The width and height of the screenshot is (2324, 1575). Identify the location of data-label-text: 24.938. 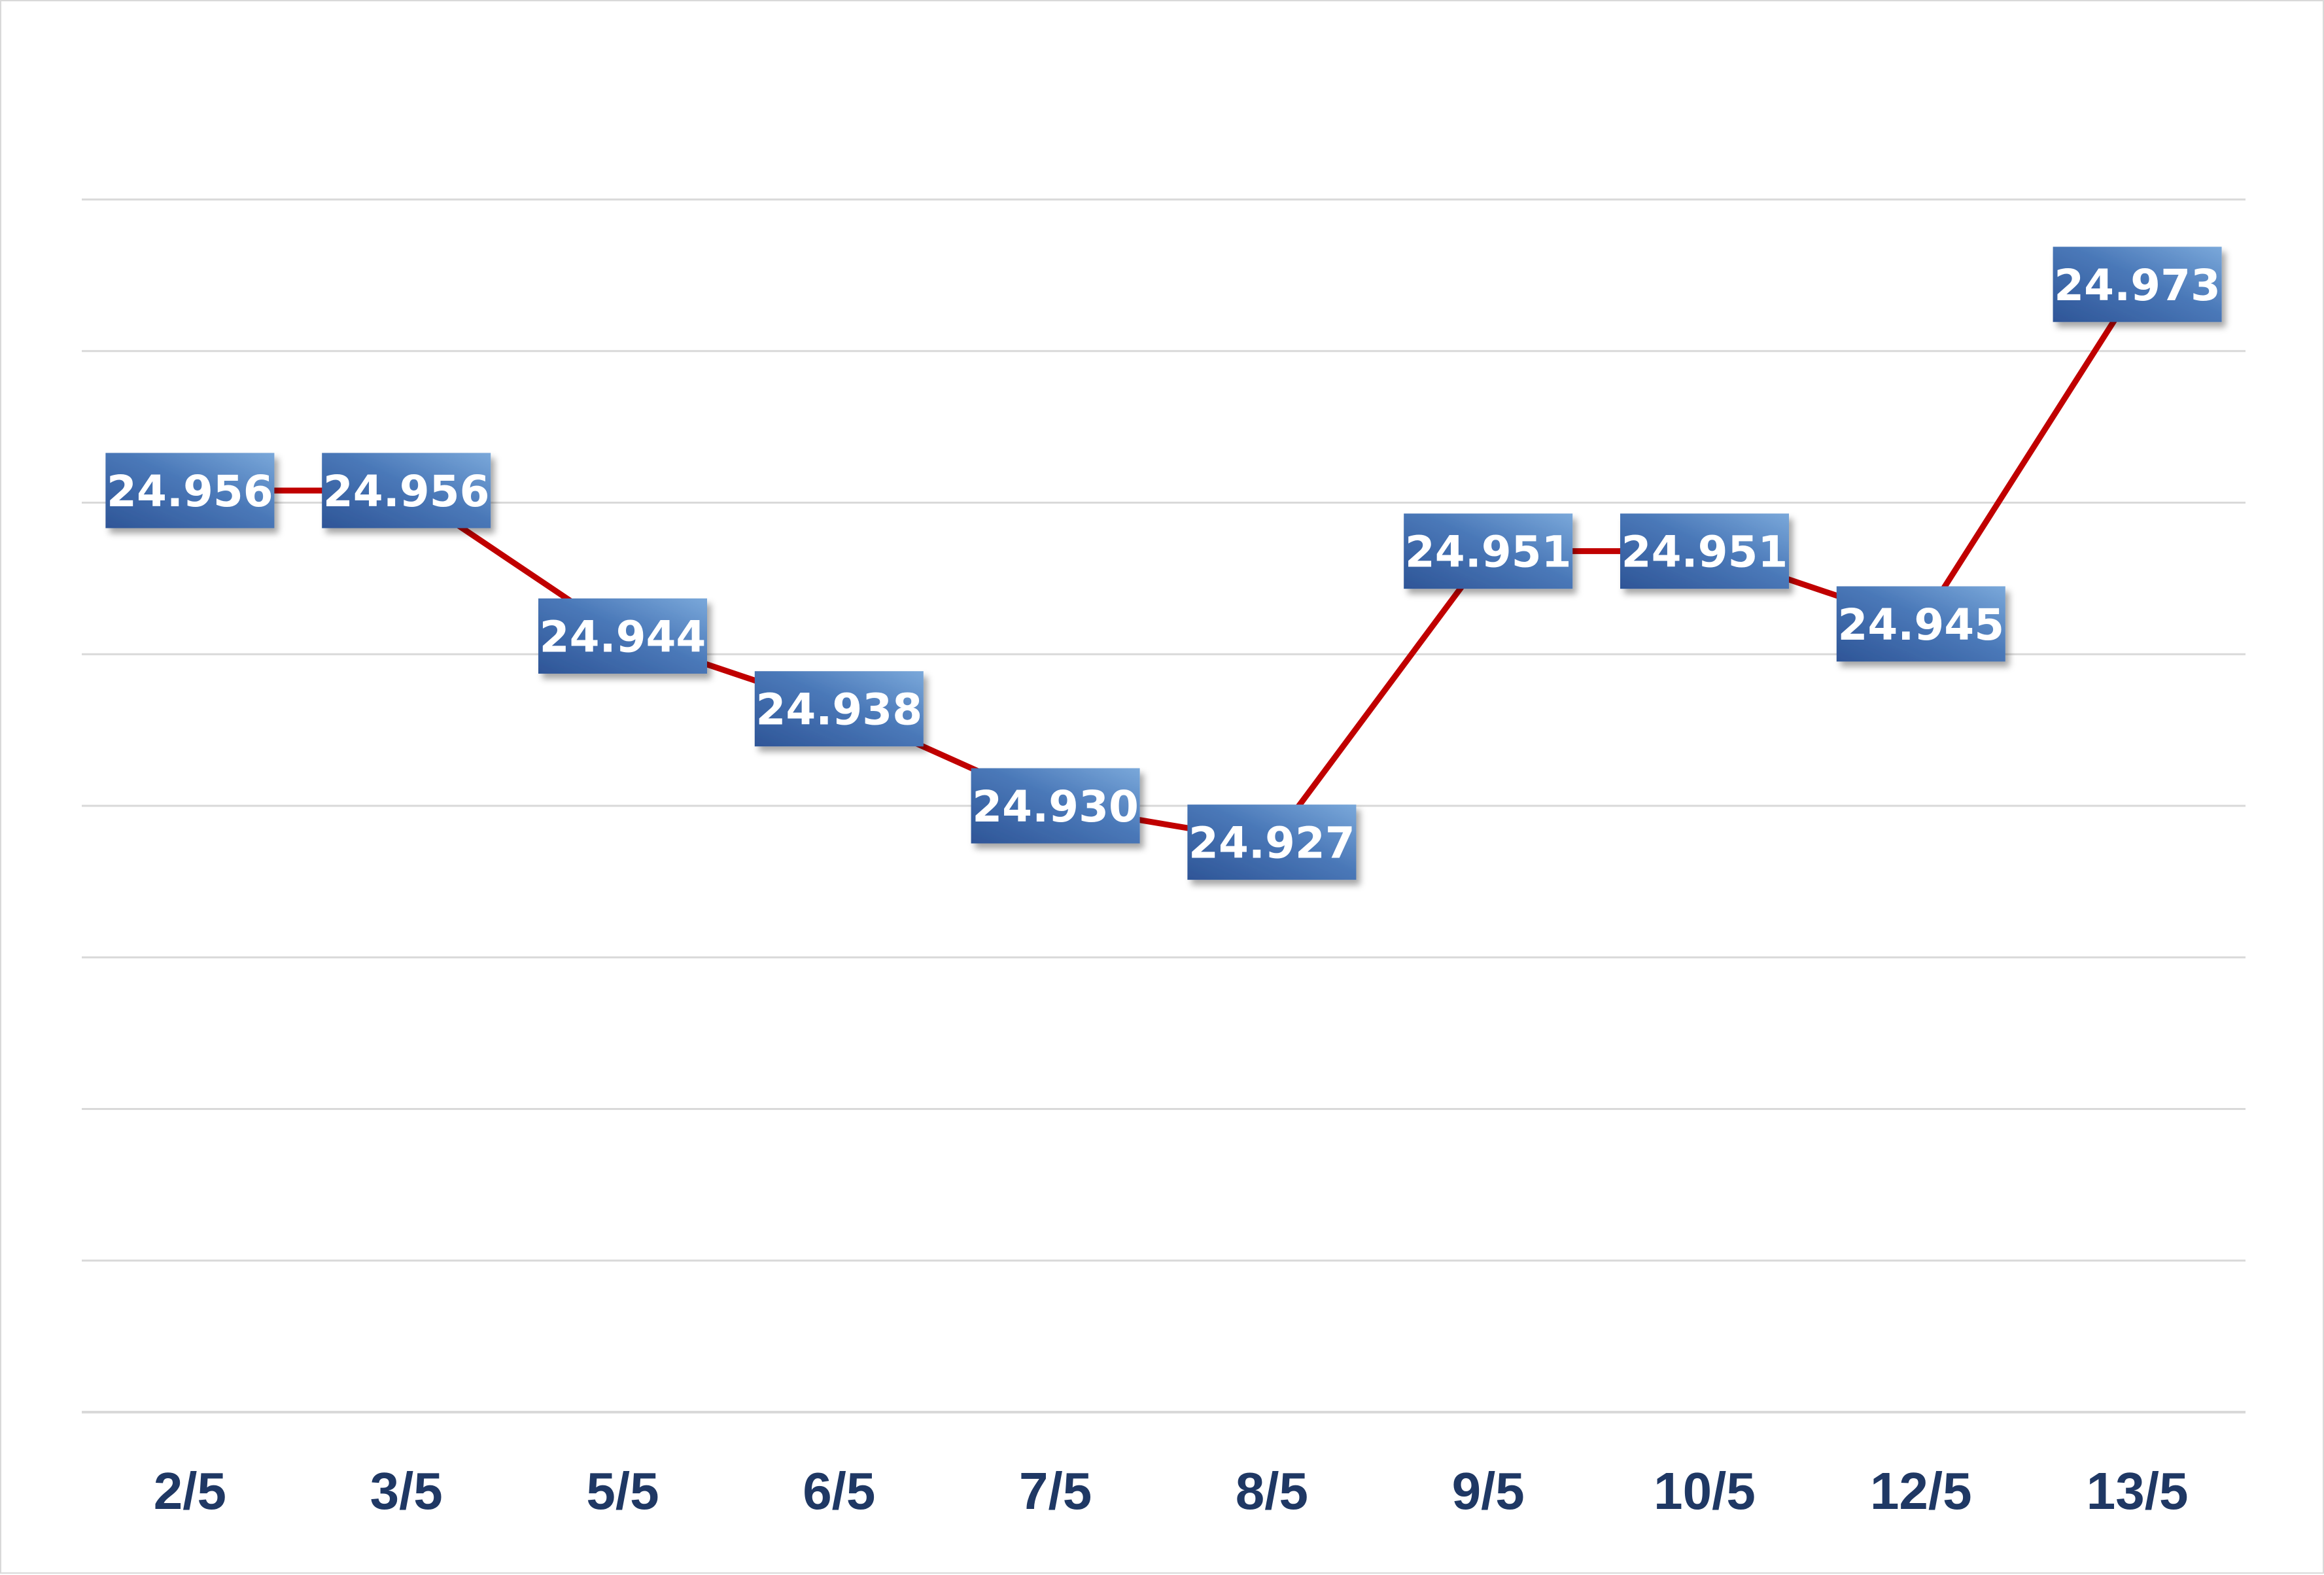
(838, 710).